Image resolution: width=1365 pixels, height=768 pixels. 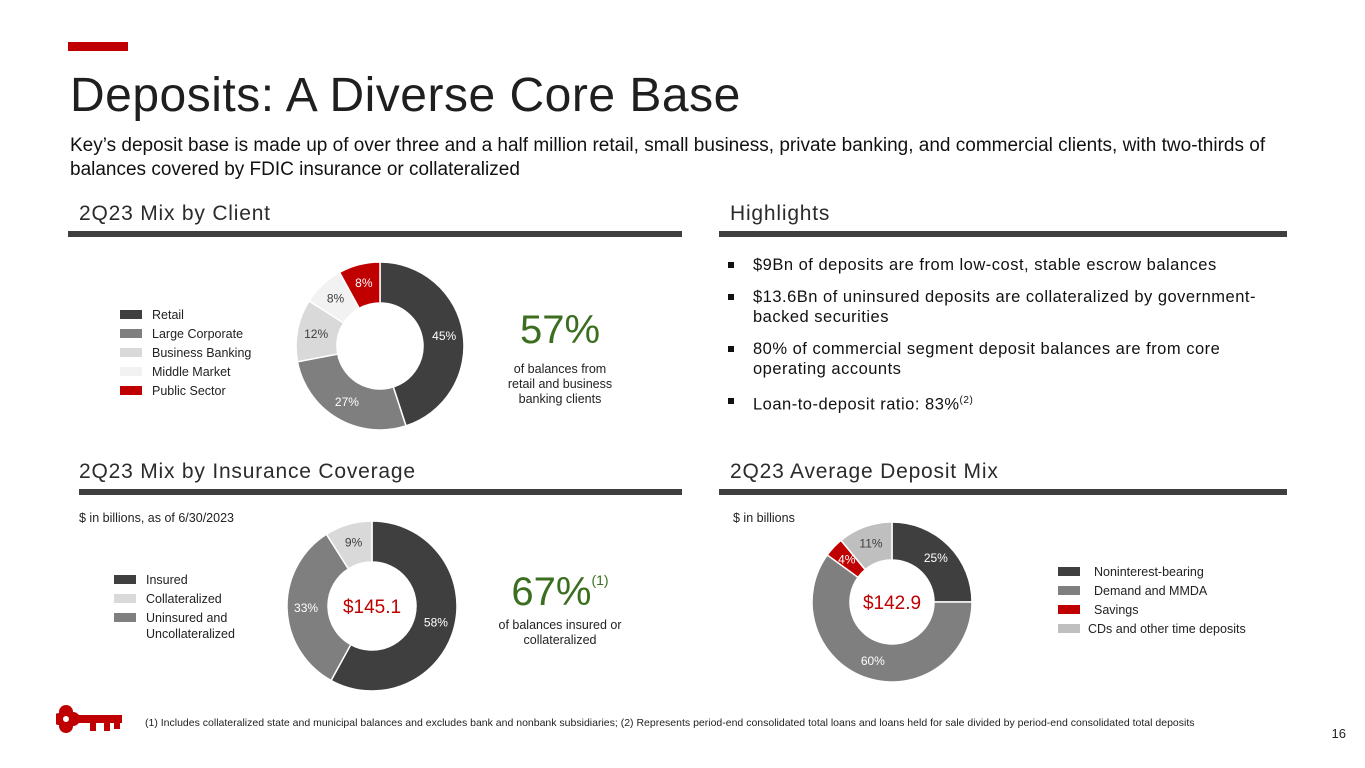 I want to click on donut-data-label: 27%, so click(x=347, y=402).